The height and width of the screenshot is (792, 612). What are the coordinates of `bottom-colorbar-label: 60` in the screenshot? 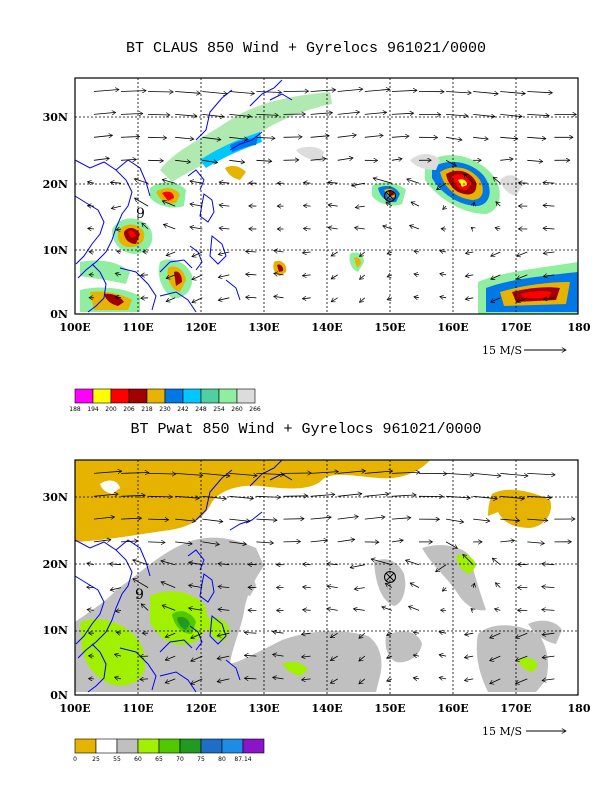 It's located at (138, 759).